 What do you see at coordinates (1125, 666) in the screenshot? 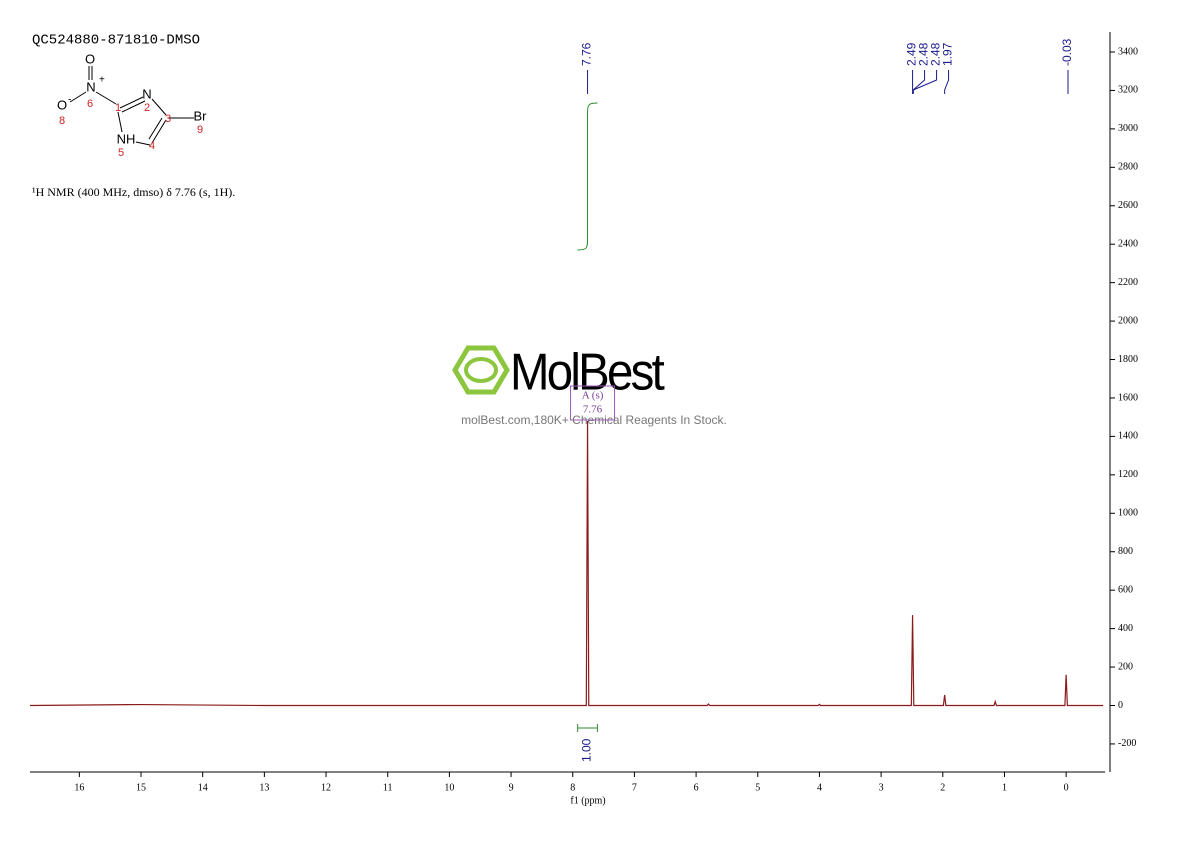
I see `y-tick-label: 200` at bounding box center [1125, 666].